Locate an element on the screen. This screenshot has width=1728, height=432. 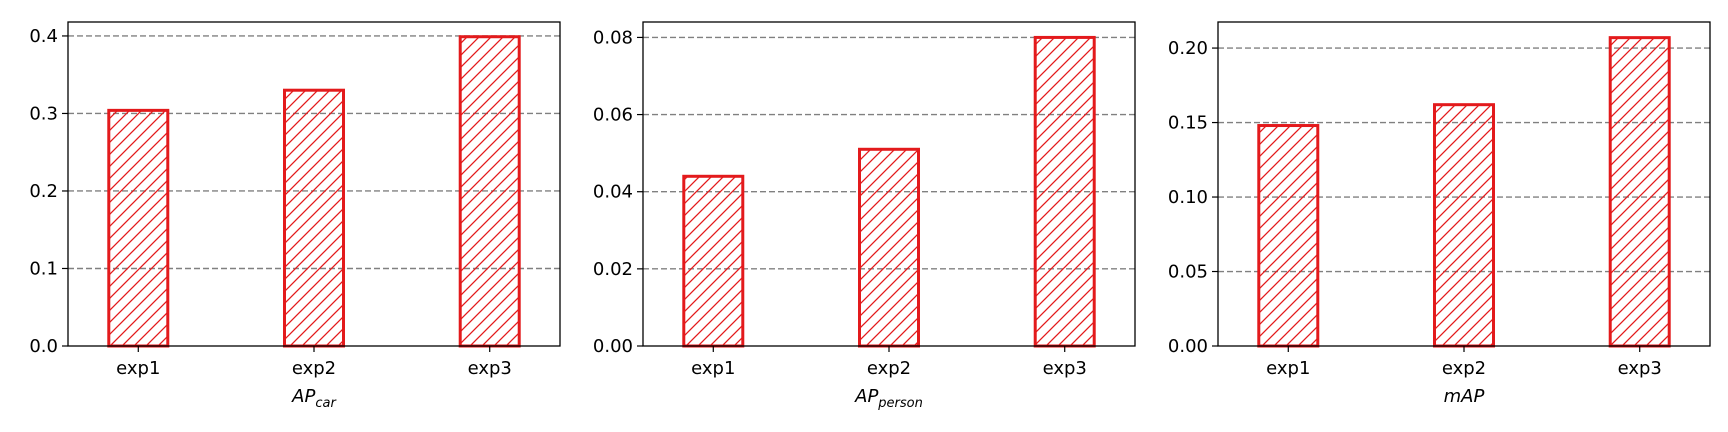
x-axis-label-sub: car is located at coordinates (326, 403).